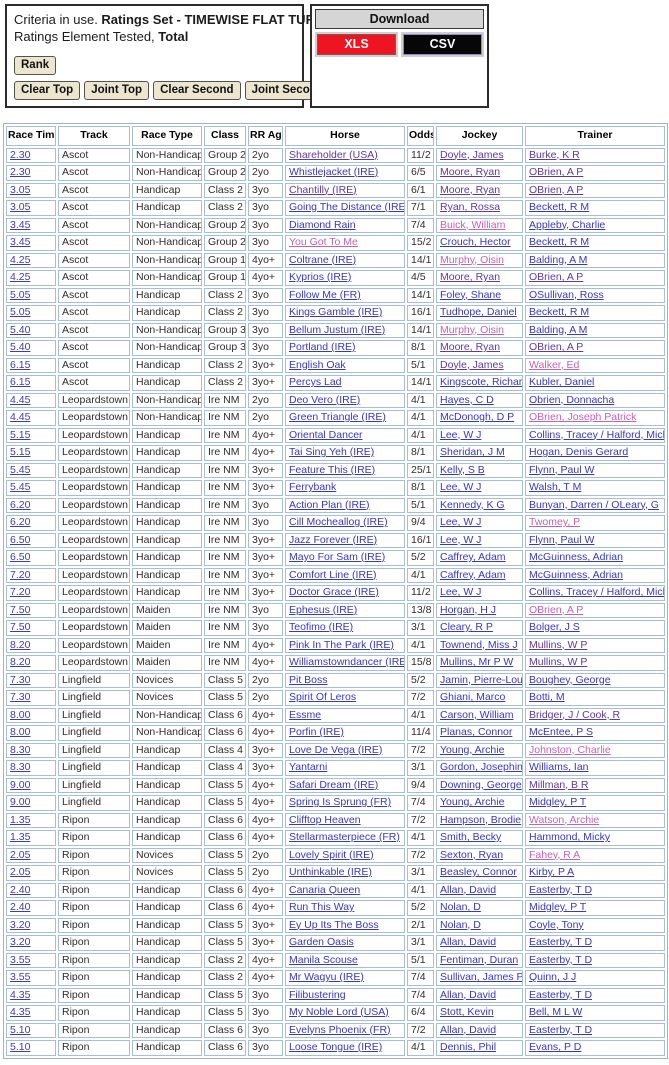  Describe the element at coordinates (20, 312) in the screenshot. I see `race-time-link: 5.05` at that location.